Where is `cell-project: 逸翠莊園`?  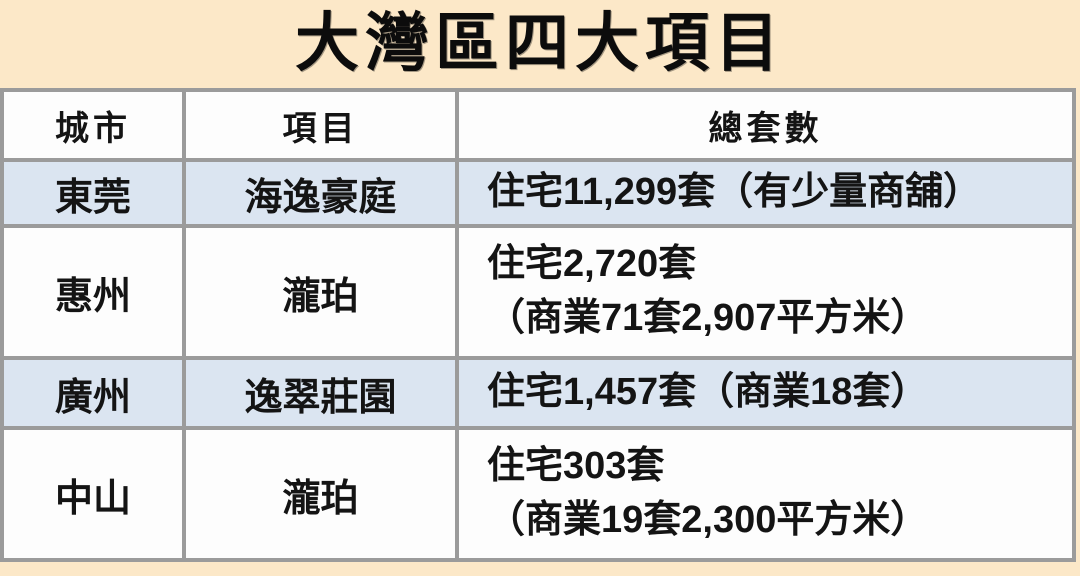
cell-project: 逸翠莊園 is located at coordinates (320, 393).